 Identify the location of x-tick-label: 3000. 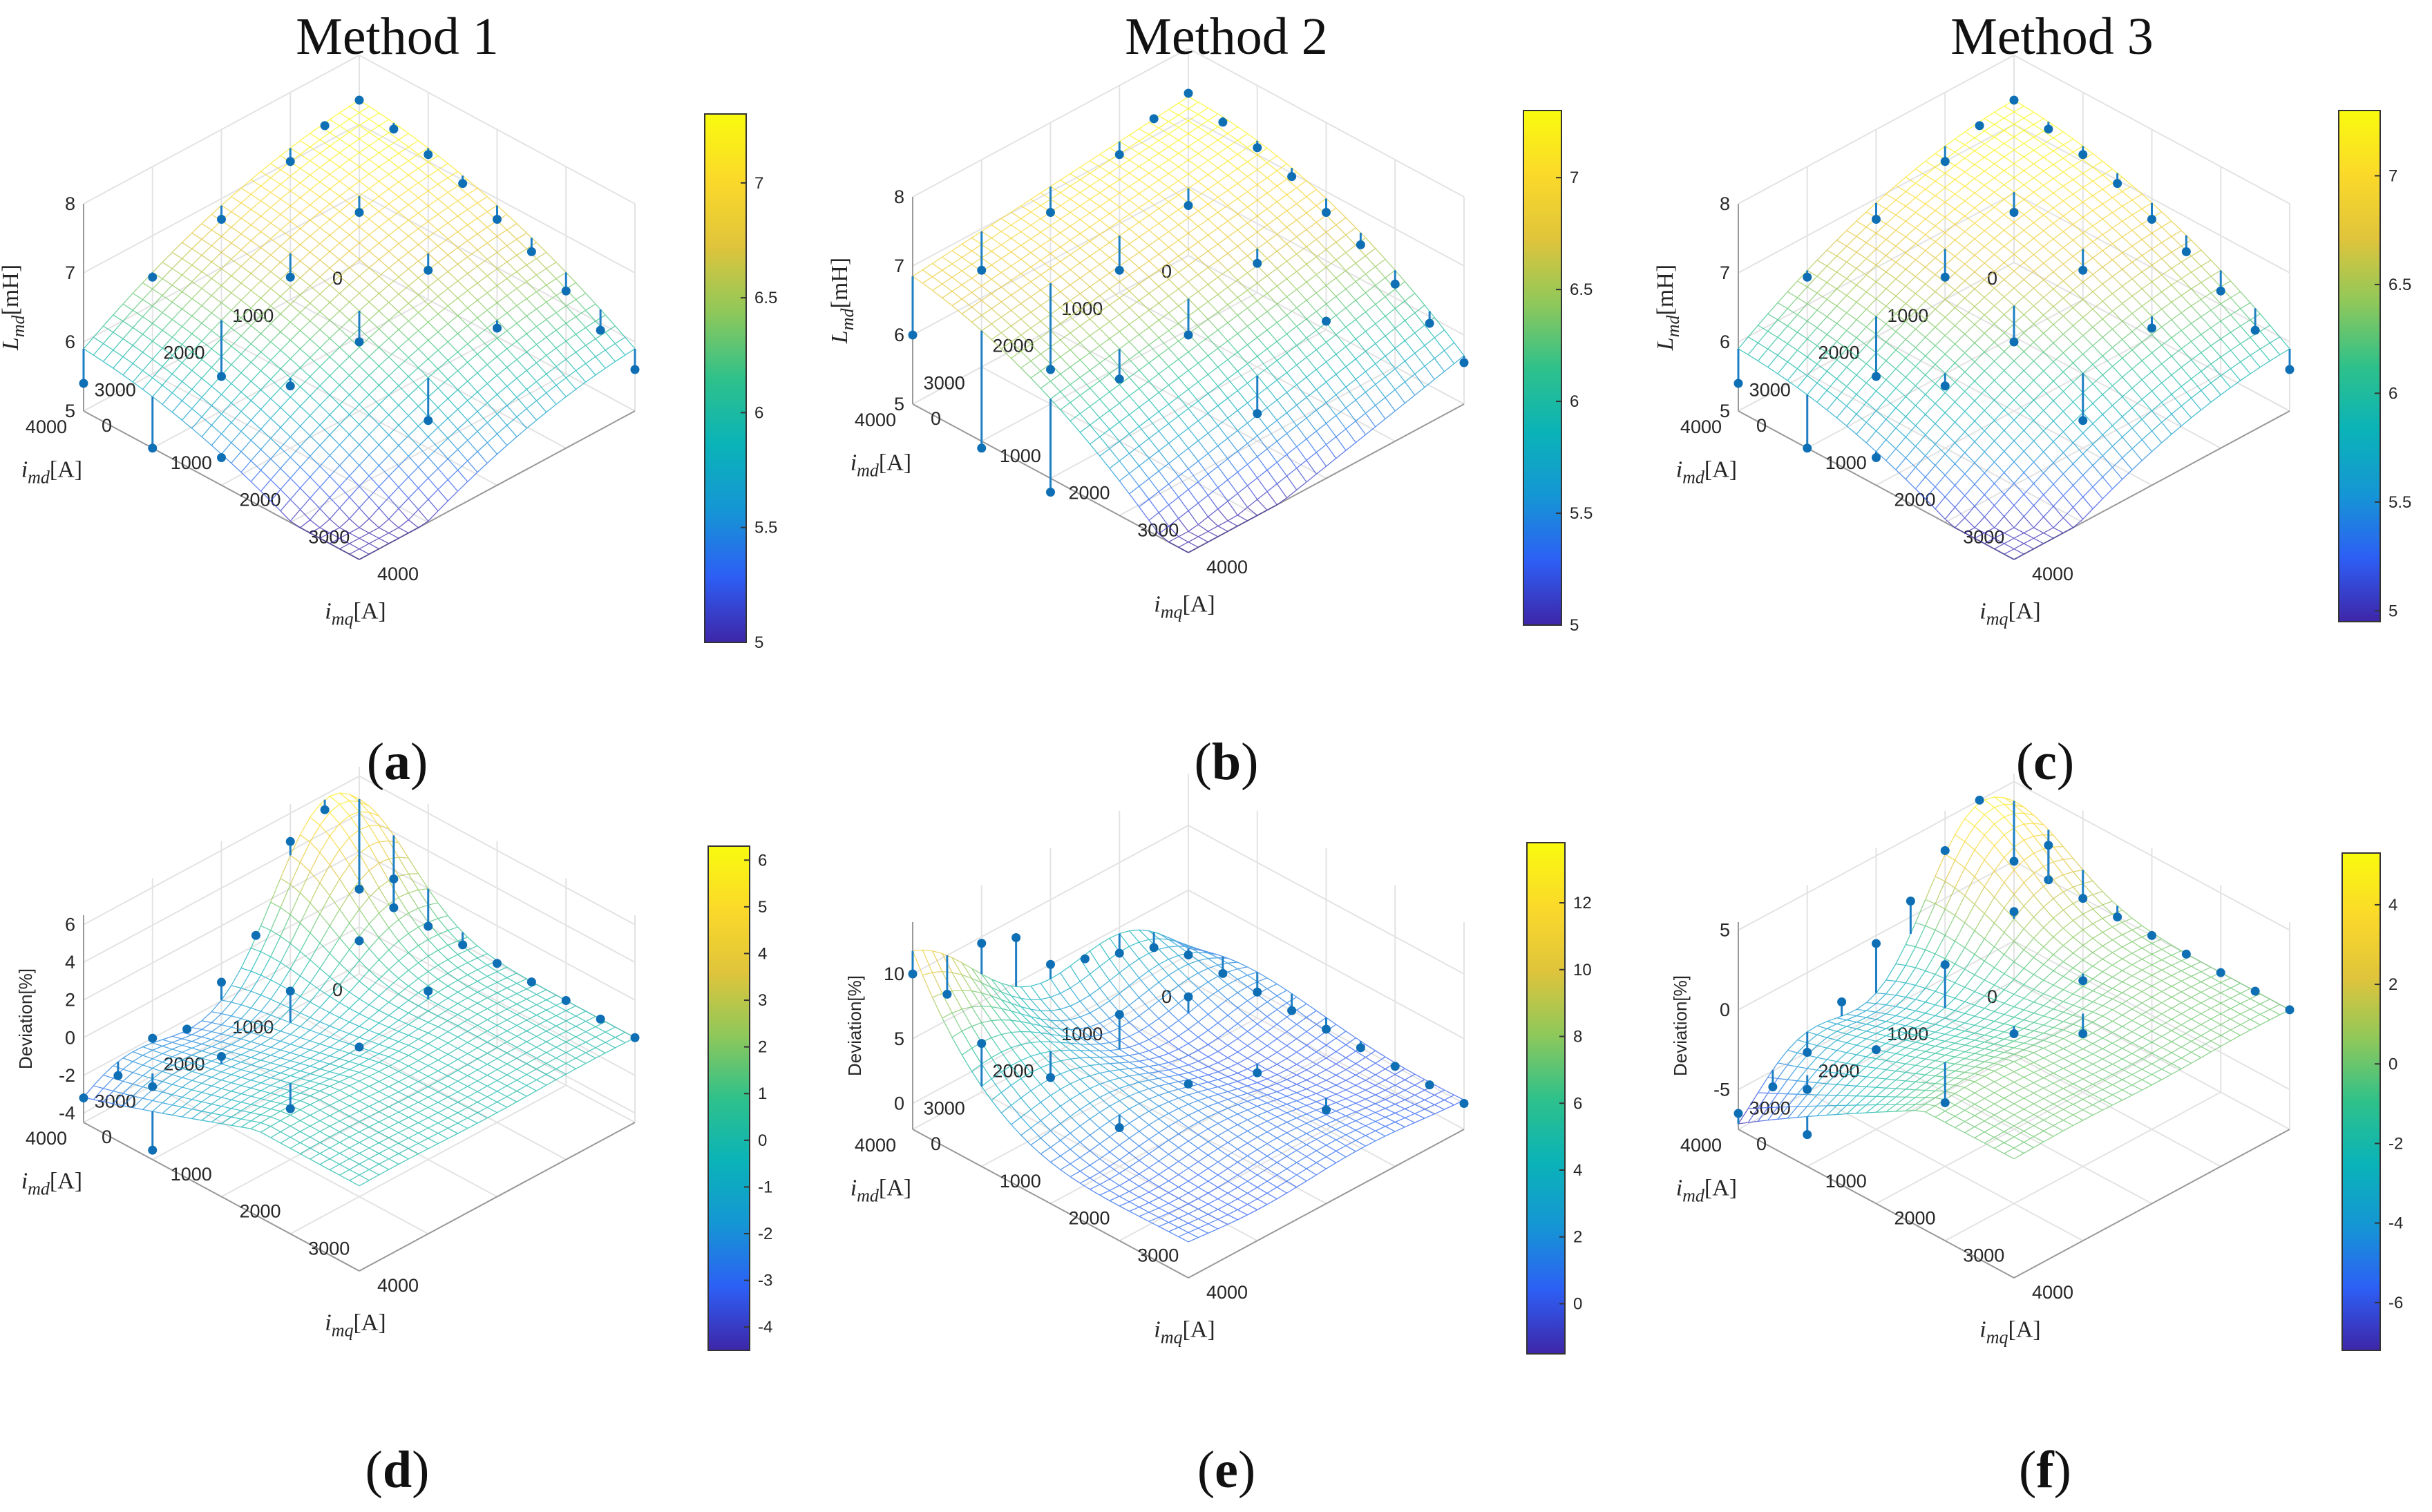
(116, 389).